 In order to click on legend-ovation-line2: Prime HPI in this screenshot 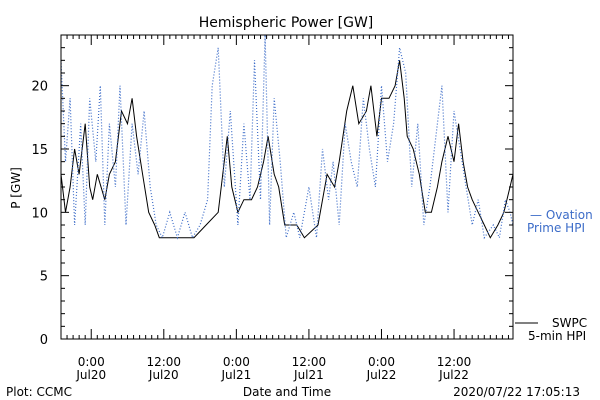, I will do `click(556, 228)`.